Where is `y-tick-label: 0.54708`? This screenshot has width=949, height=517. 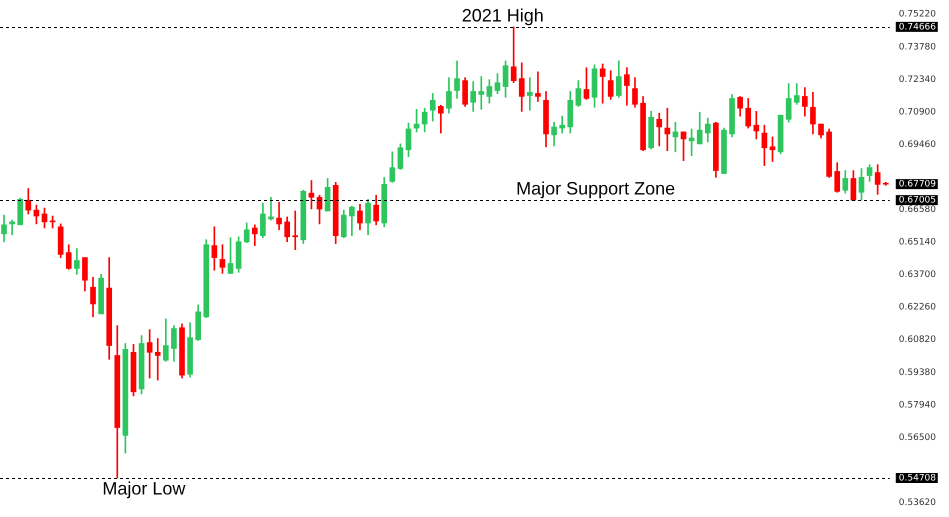 y-tick-label: 0.54708 is located at coordinates (917, 478).